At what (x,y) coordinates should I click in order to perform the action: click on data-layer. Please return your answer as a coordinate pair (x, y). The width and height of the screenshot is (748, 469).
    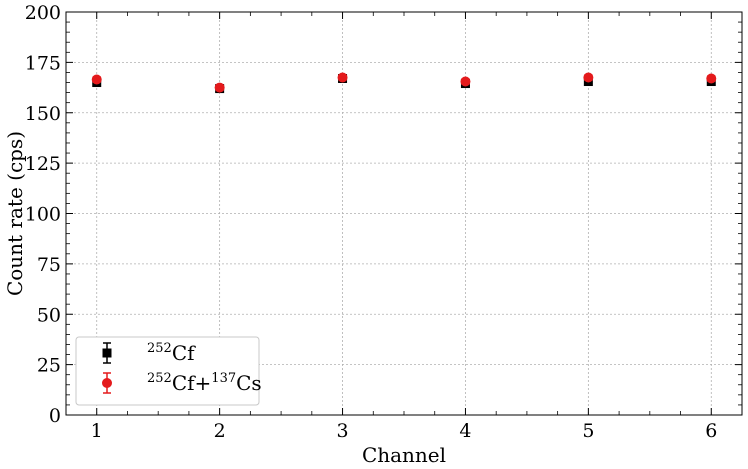
    Looking at the image, I should click on (404, 83).